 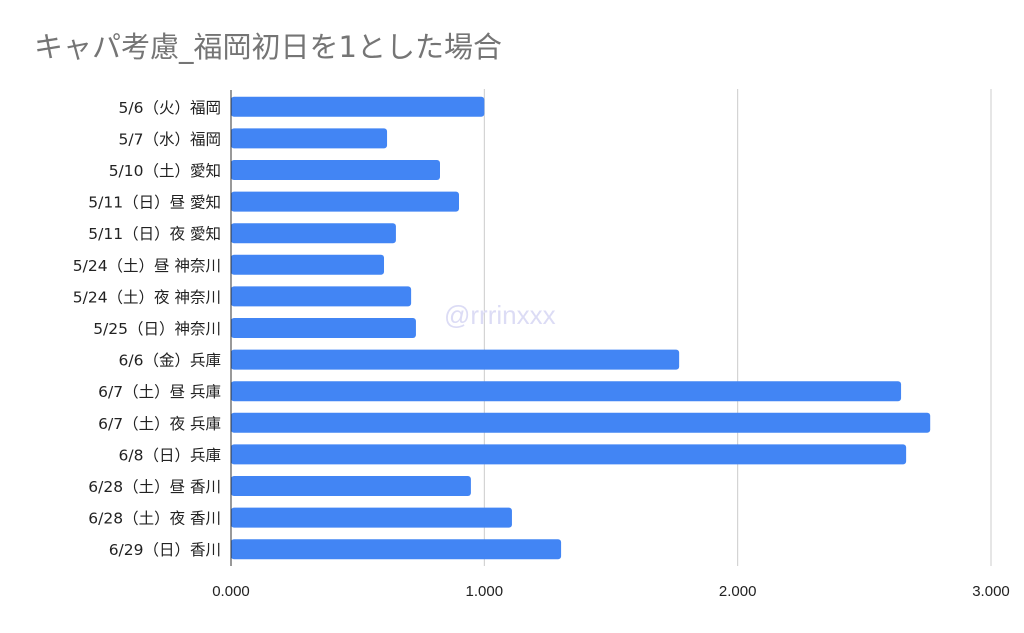 I want to click on chart-title: キャパ考慮_福岡初日を1とした場合, so click(x=268, y=47).